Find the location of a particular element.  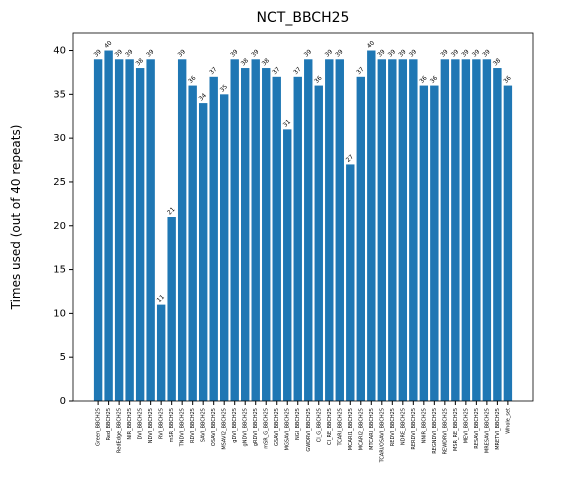

data-label: 27 is located at coordinates (350, 158).